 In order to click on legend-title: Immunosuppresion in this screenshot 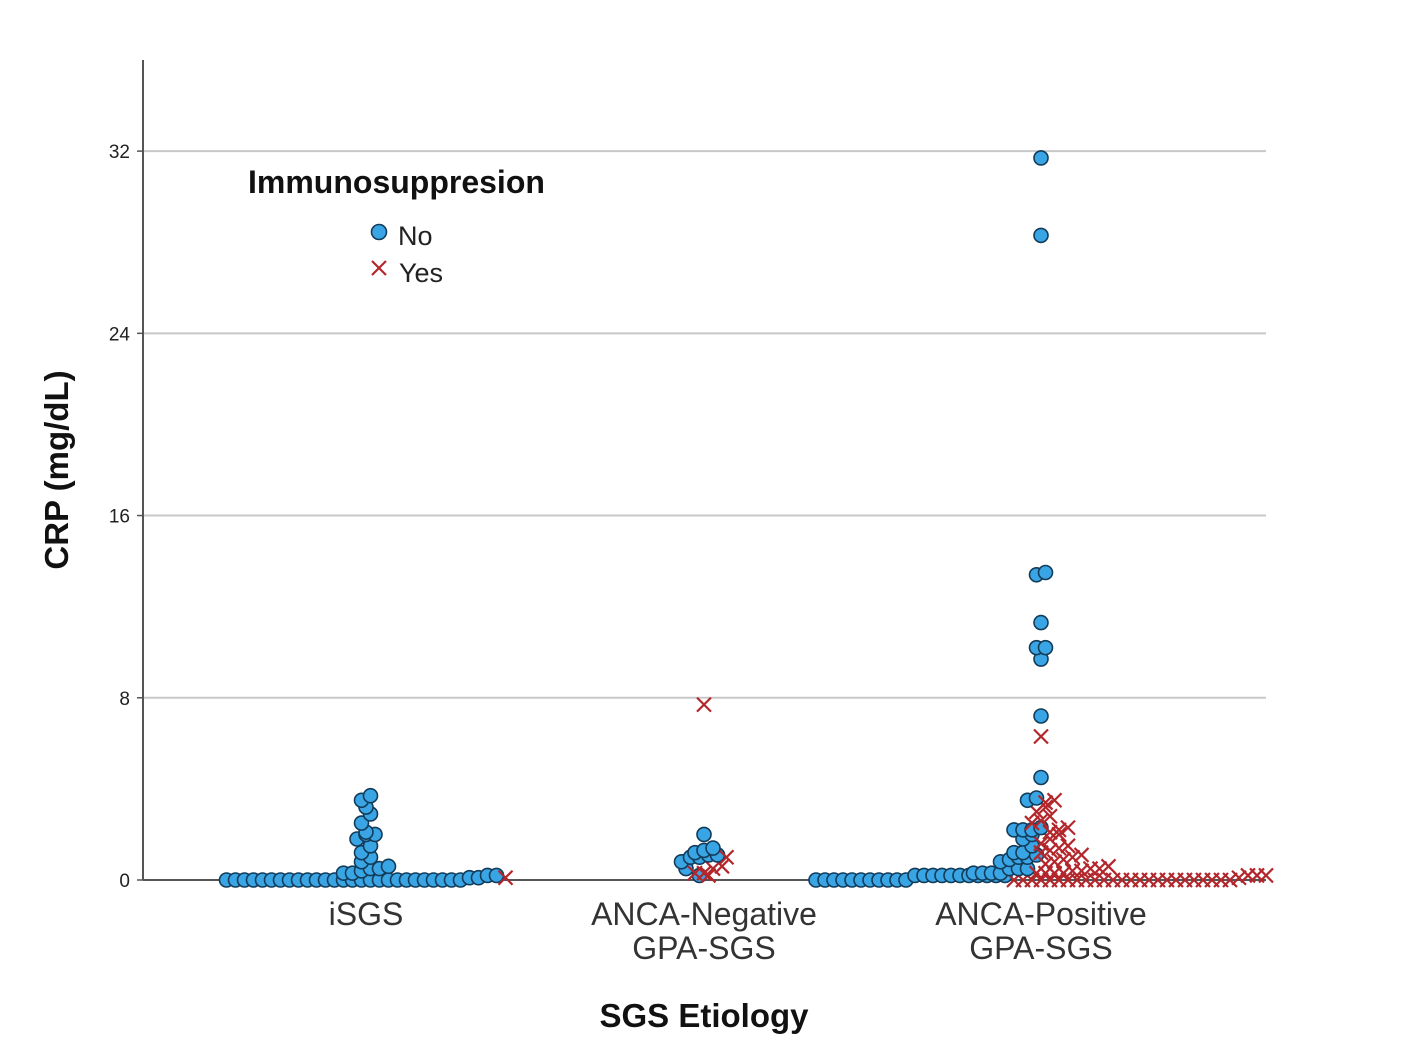, I will do `click(396, 182)`.